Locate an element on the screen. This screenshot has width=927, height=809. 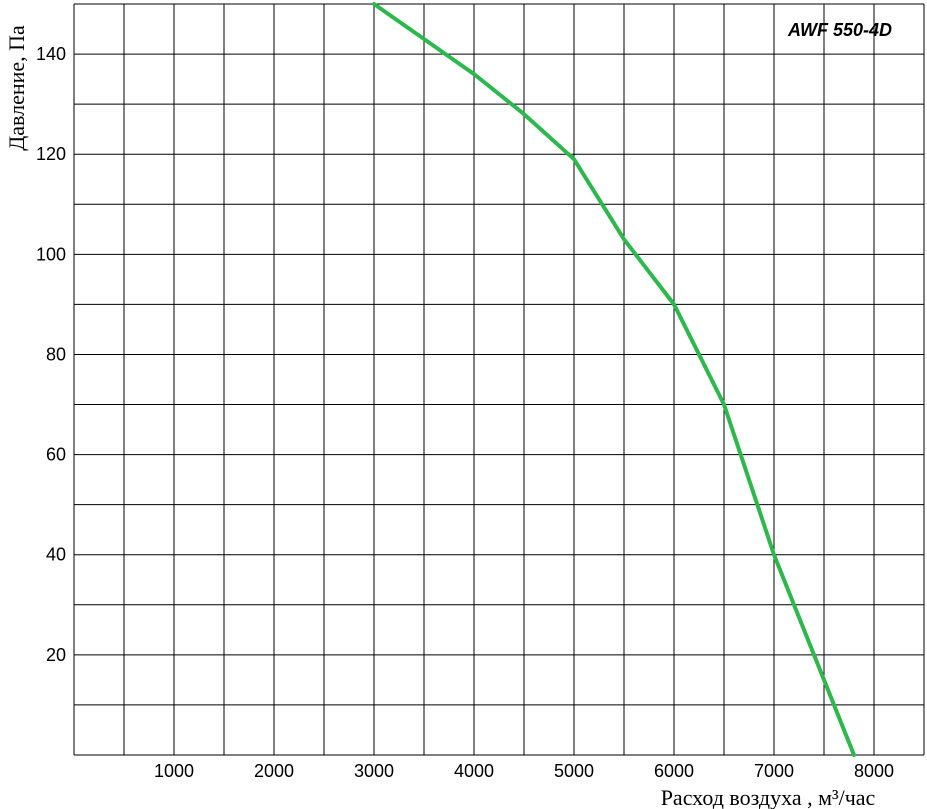
chart-title: AWF 550-4D is located at coordinates (839, 30).